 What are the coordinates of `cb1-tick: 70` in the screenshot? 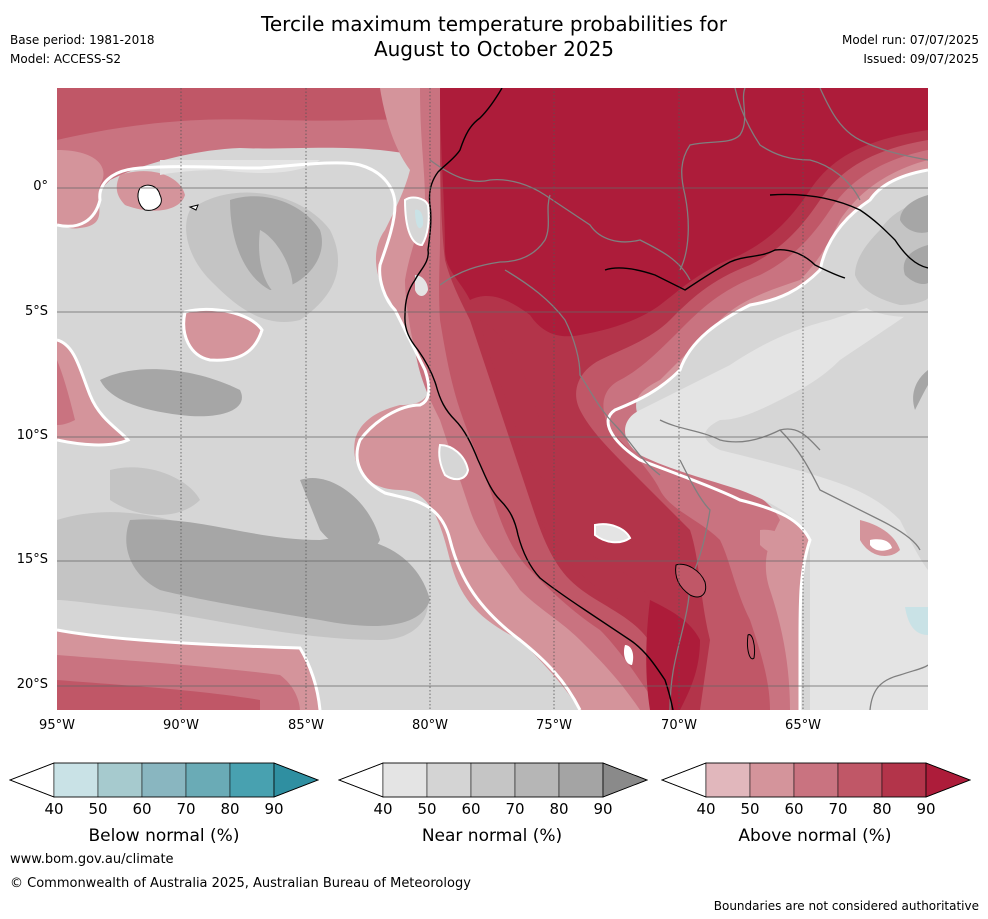 It's located at (515, 809).